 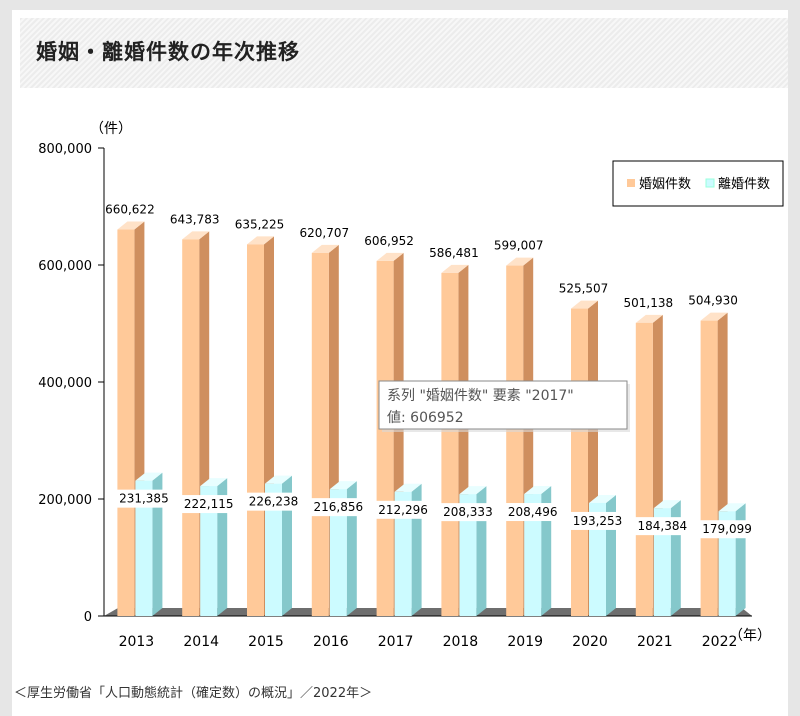 What do you see at coordinates (65, 500) in the screenshot?
I see `y-tick-label: 200,000` at bounding box center [65, 500].